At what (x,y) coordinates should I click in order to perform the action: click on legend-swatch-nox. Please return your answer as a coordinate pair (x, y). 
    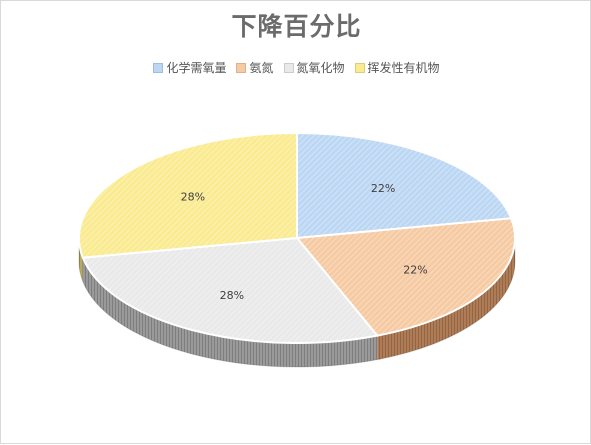
    Looking at the image, I should click on (288, 67).